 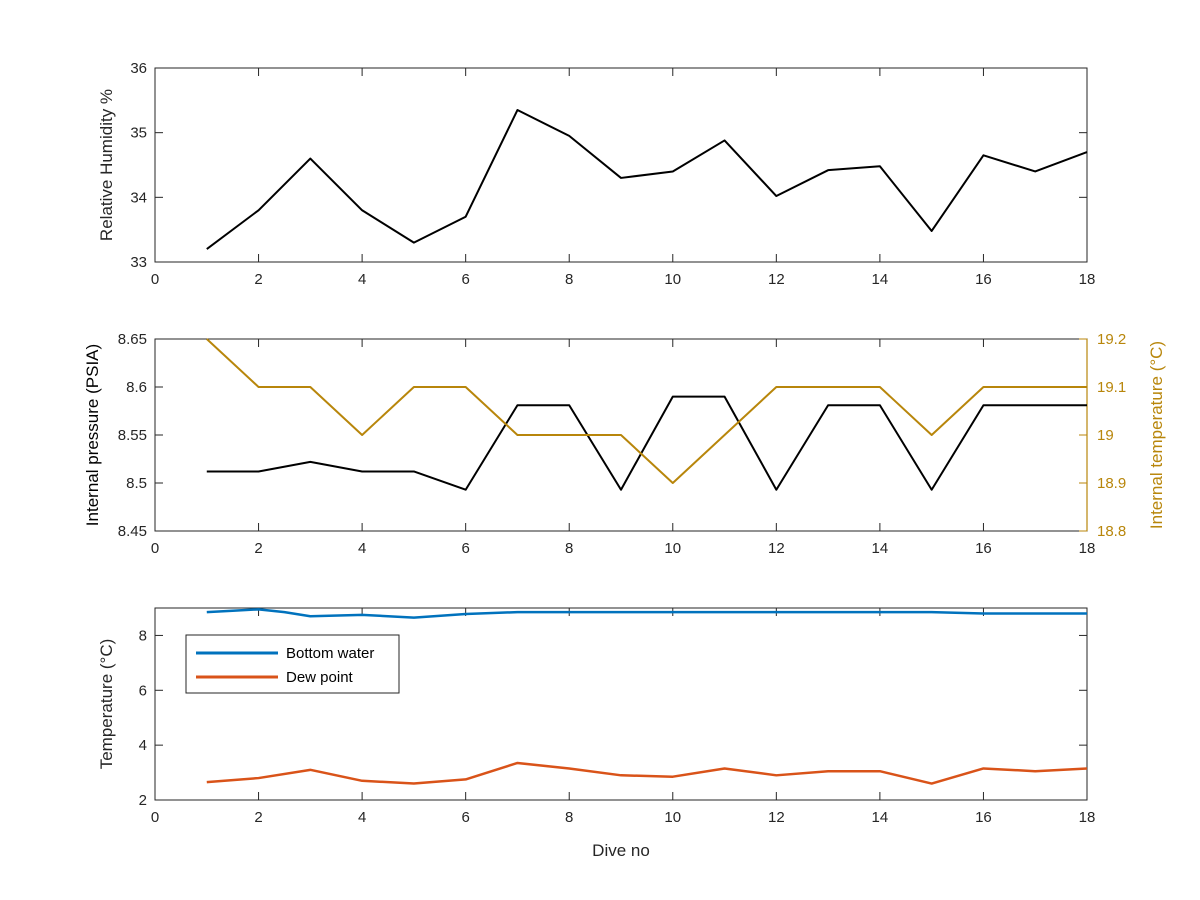 I want to click on internal-temperature-series-line, so click(x=646, y=411).